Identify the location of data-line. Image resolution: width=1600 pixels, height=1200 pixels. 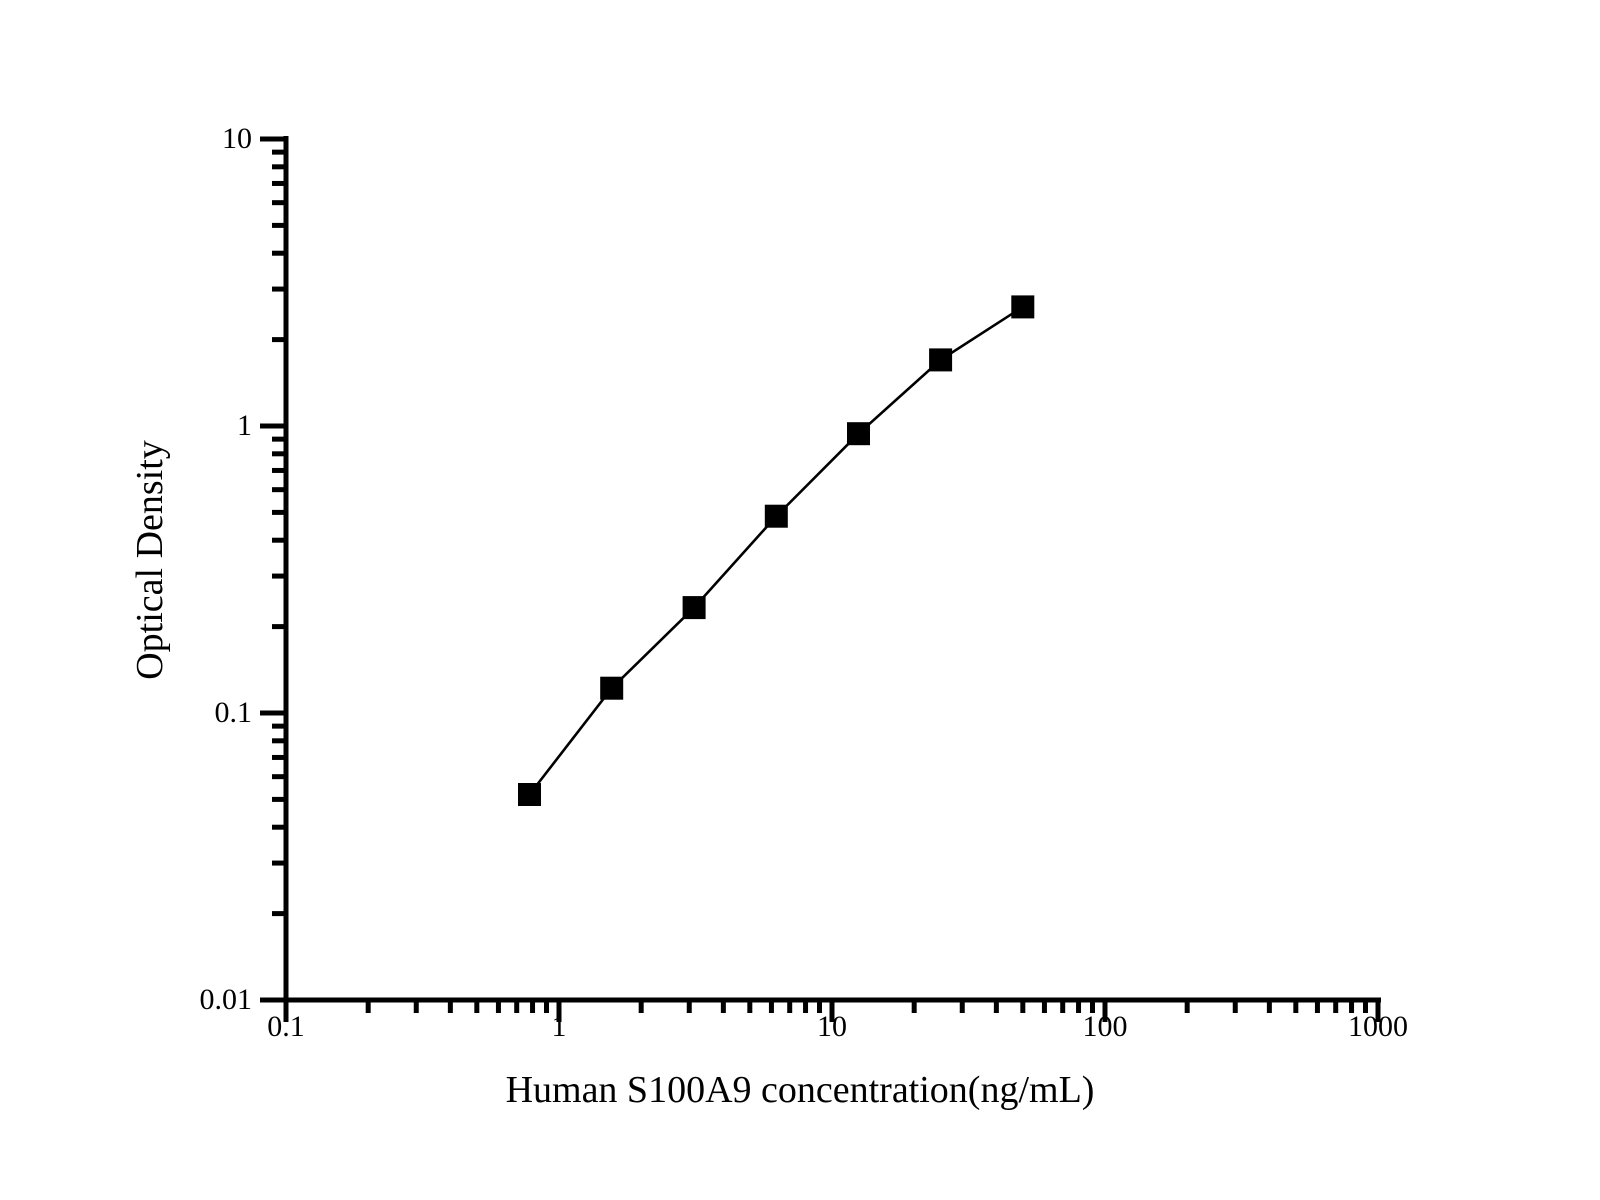
(776, 550).